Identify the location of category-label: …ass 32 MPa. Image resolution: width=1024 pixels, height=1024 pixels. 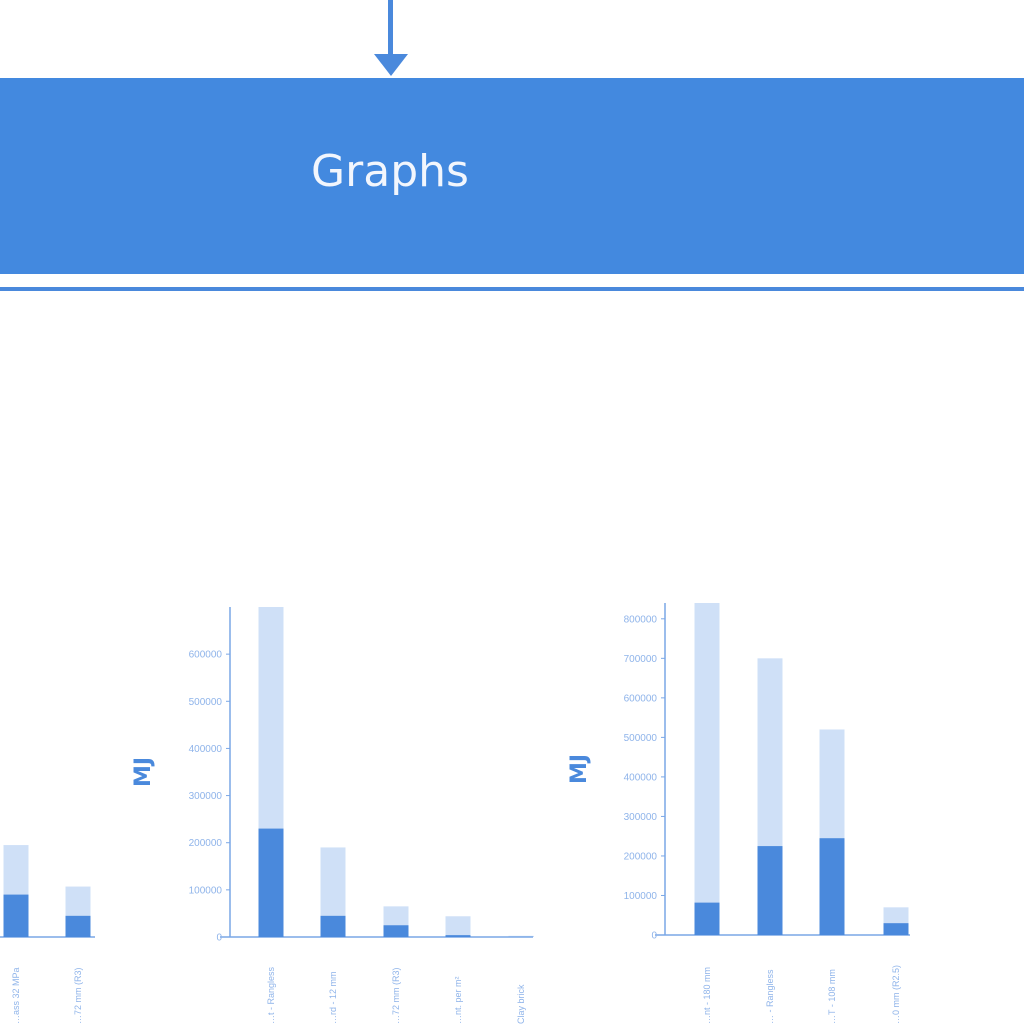
(16, 995).